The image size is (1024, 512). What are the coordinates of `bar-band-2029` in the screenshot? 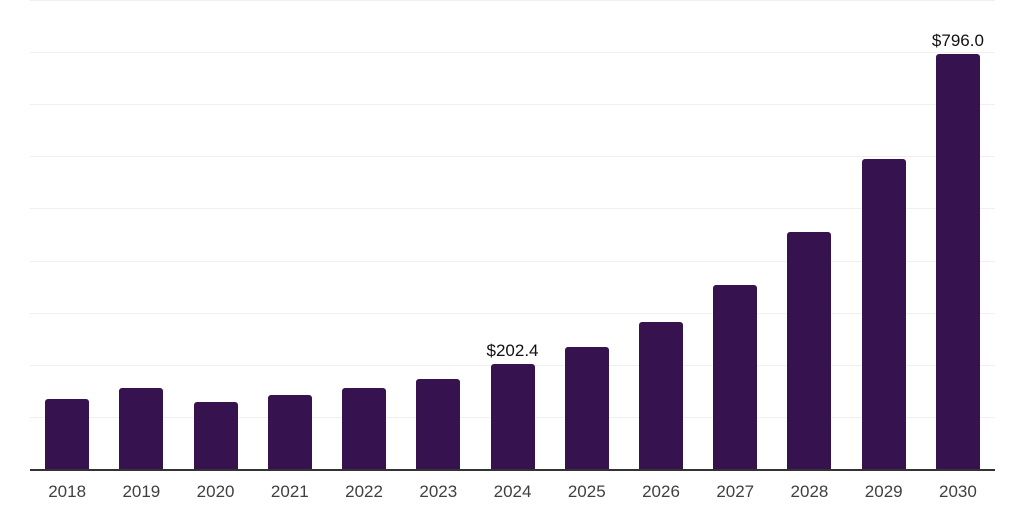 It's located at (884, 234).